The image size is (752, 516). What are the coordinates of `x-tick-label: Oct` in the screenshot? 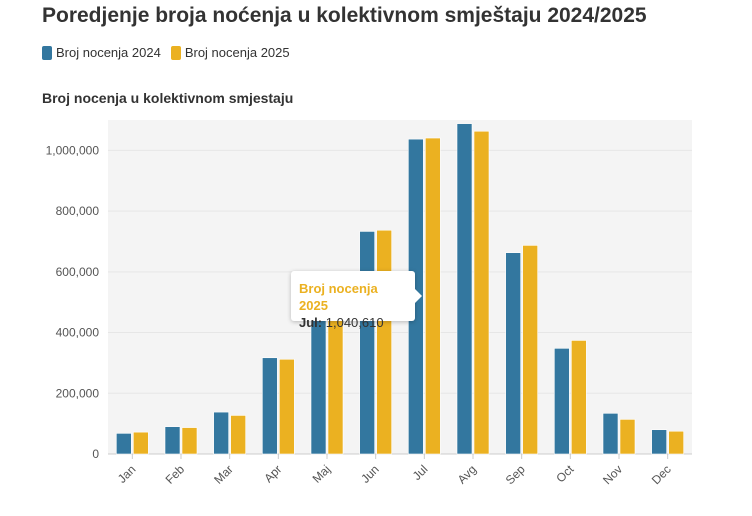 It's located at (565, 474).